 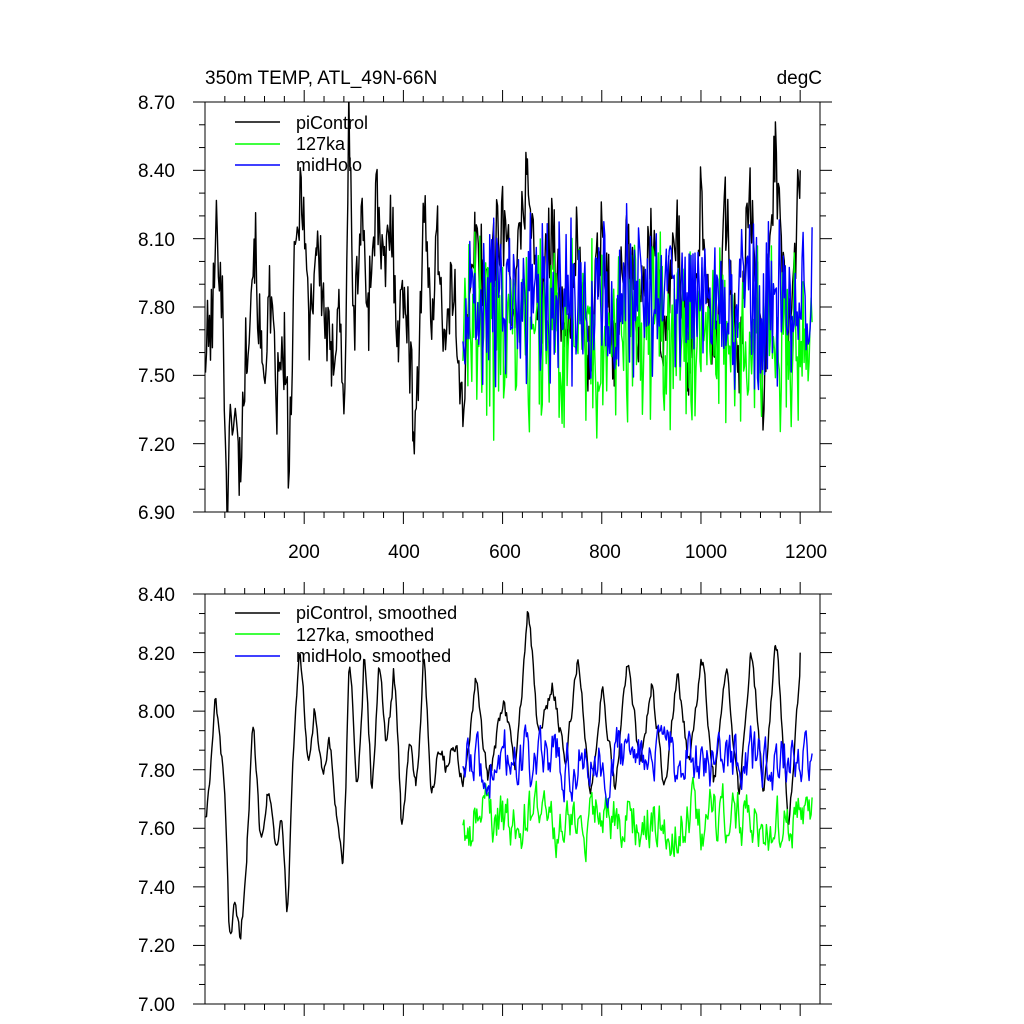 What do you see at coordinates (156, 240) in the screenshot?
I see `y-tick-label-8.10: 8.10` at bounding box center [156, 240].